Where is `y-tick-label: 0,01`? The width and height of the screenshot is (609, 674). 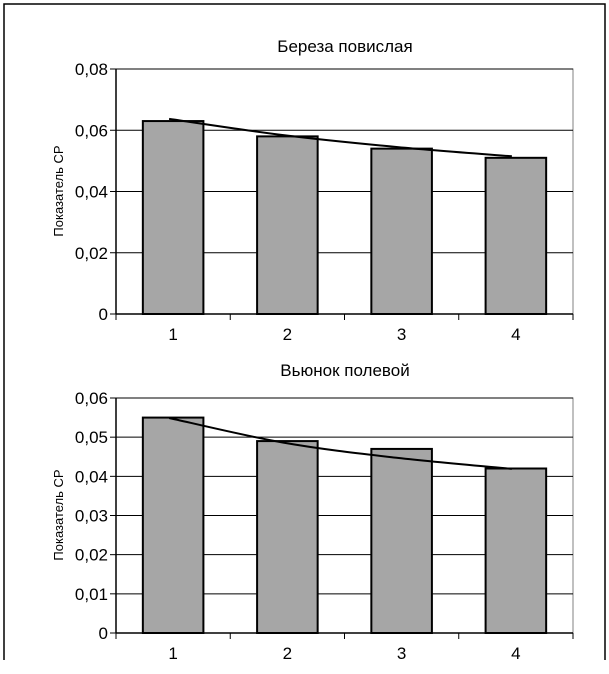
y-tick-label: 0,01 is located at coordinates (91, 594).